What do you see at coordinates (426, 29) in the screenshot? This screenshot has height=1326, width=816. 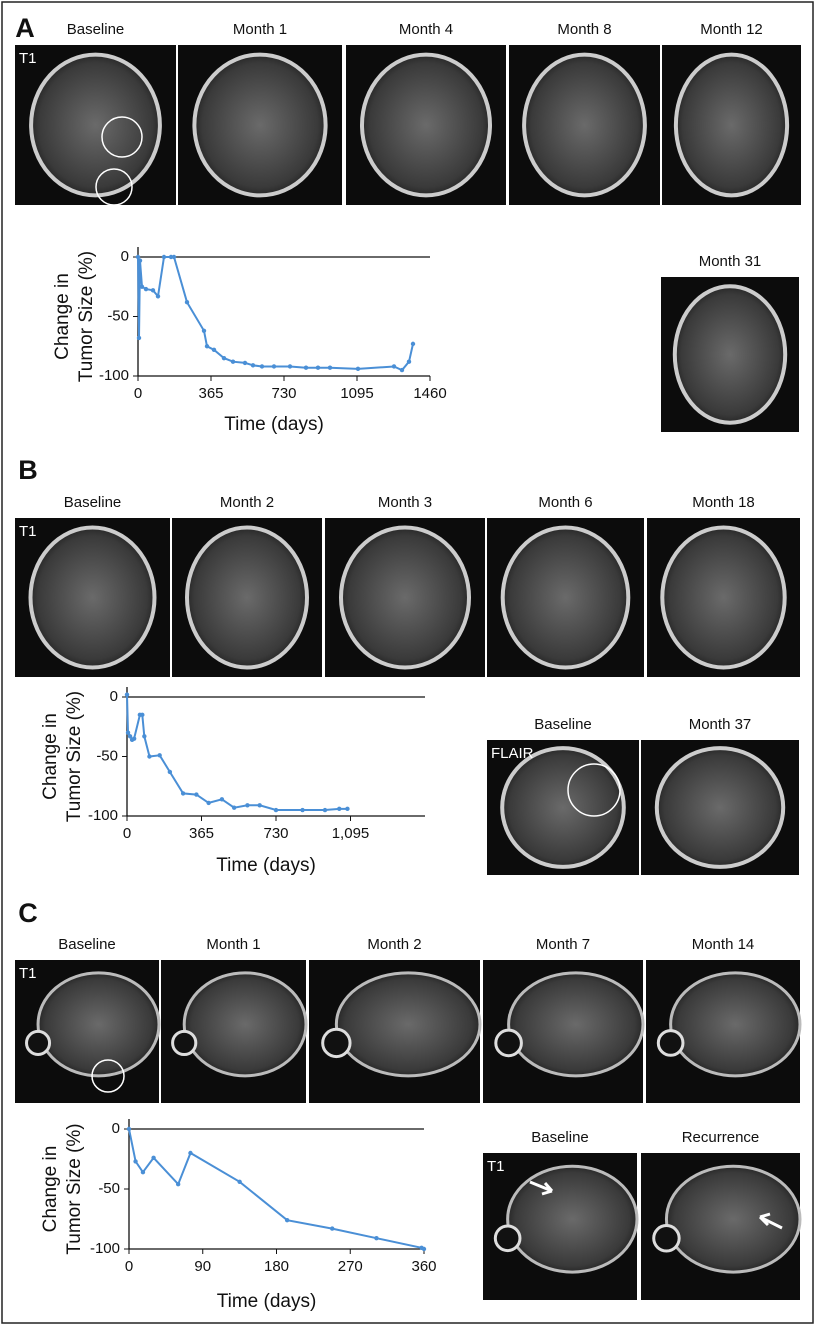 I see `image-label: Month 4` at bounding box center [426, 29].